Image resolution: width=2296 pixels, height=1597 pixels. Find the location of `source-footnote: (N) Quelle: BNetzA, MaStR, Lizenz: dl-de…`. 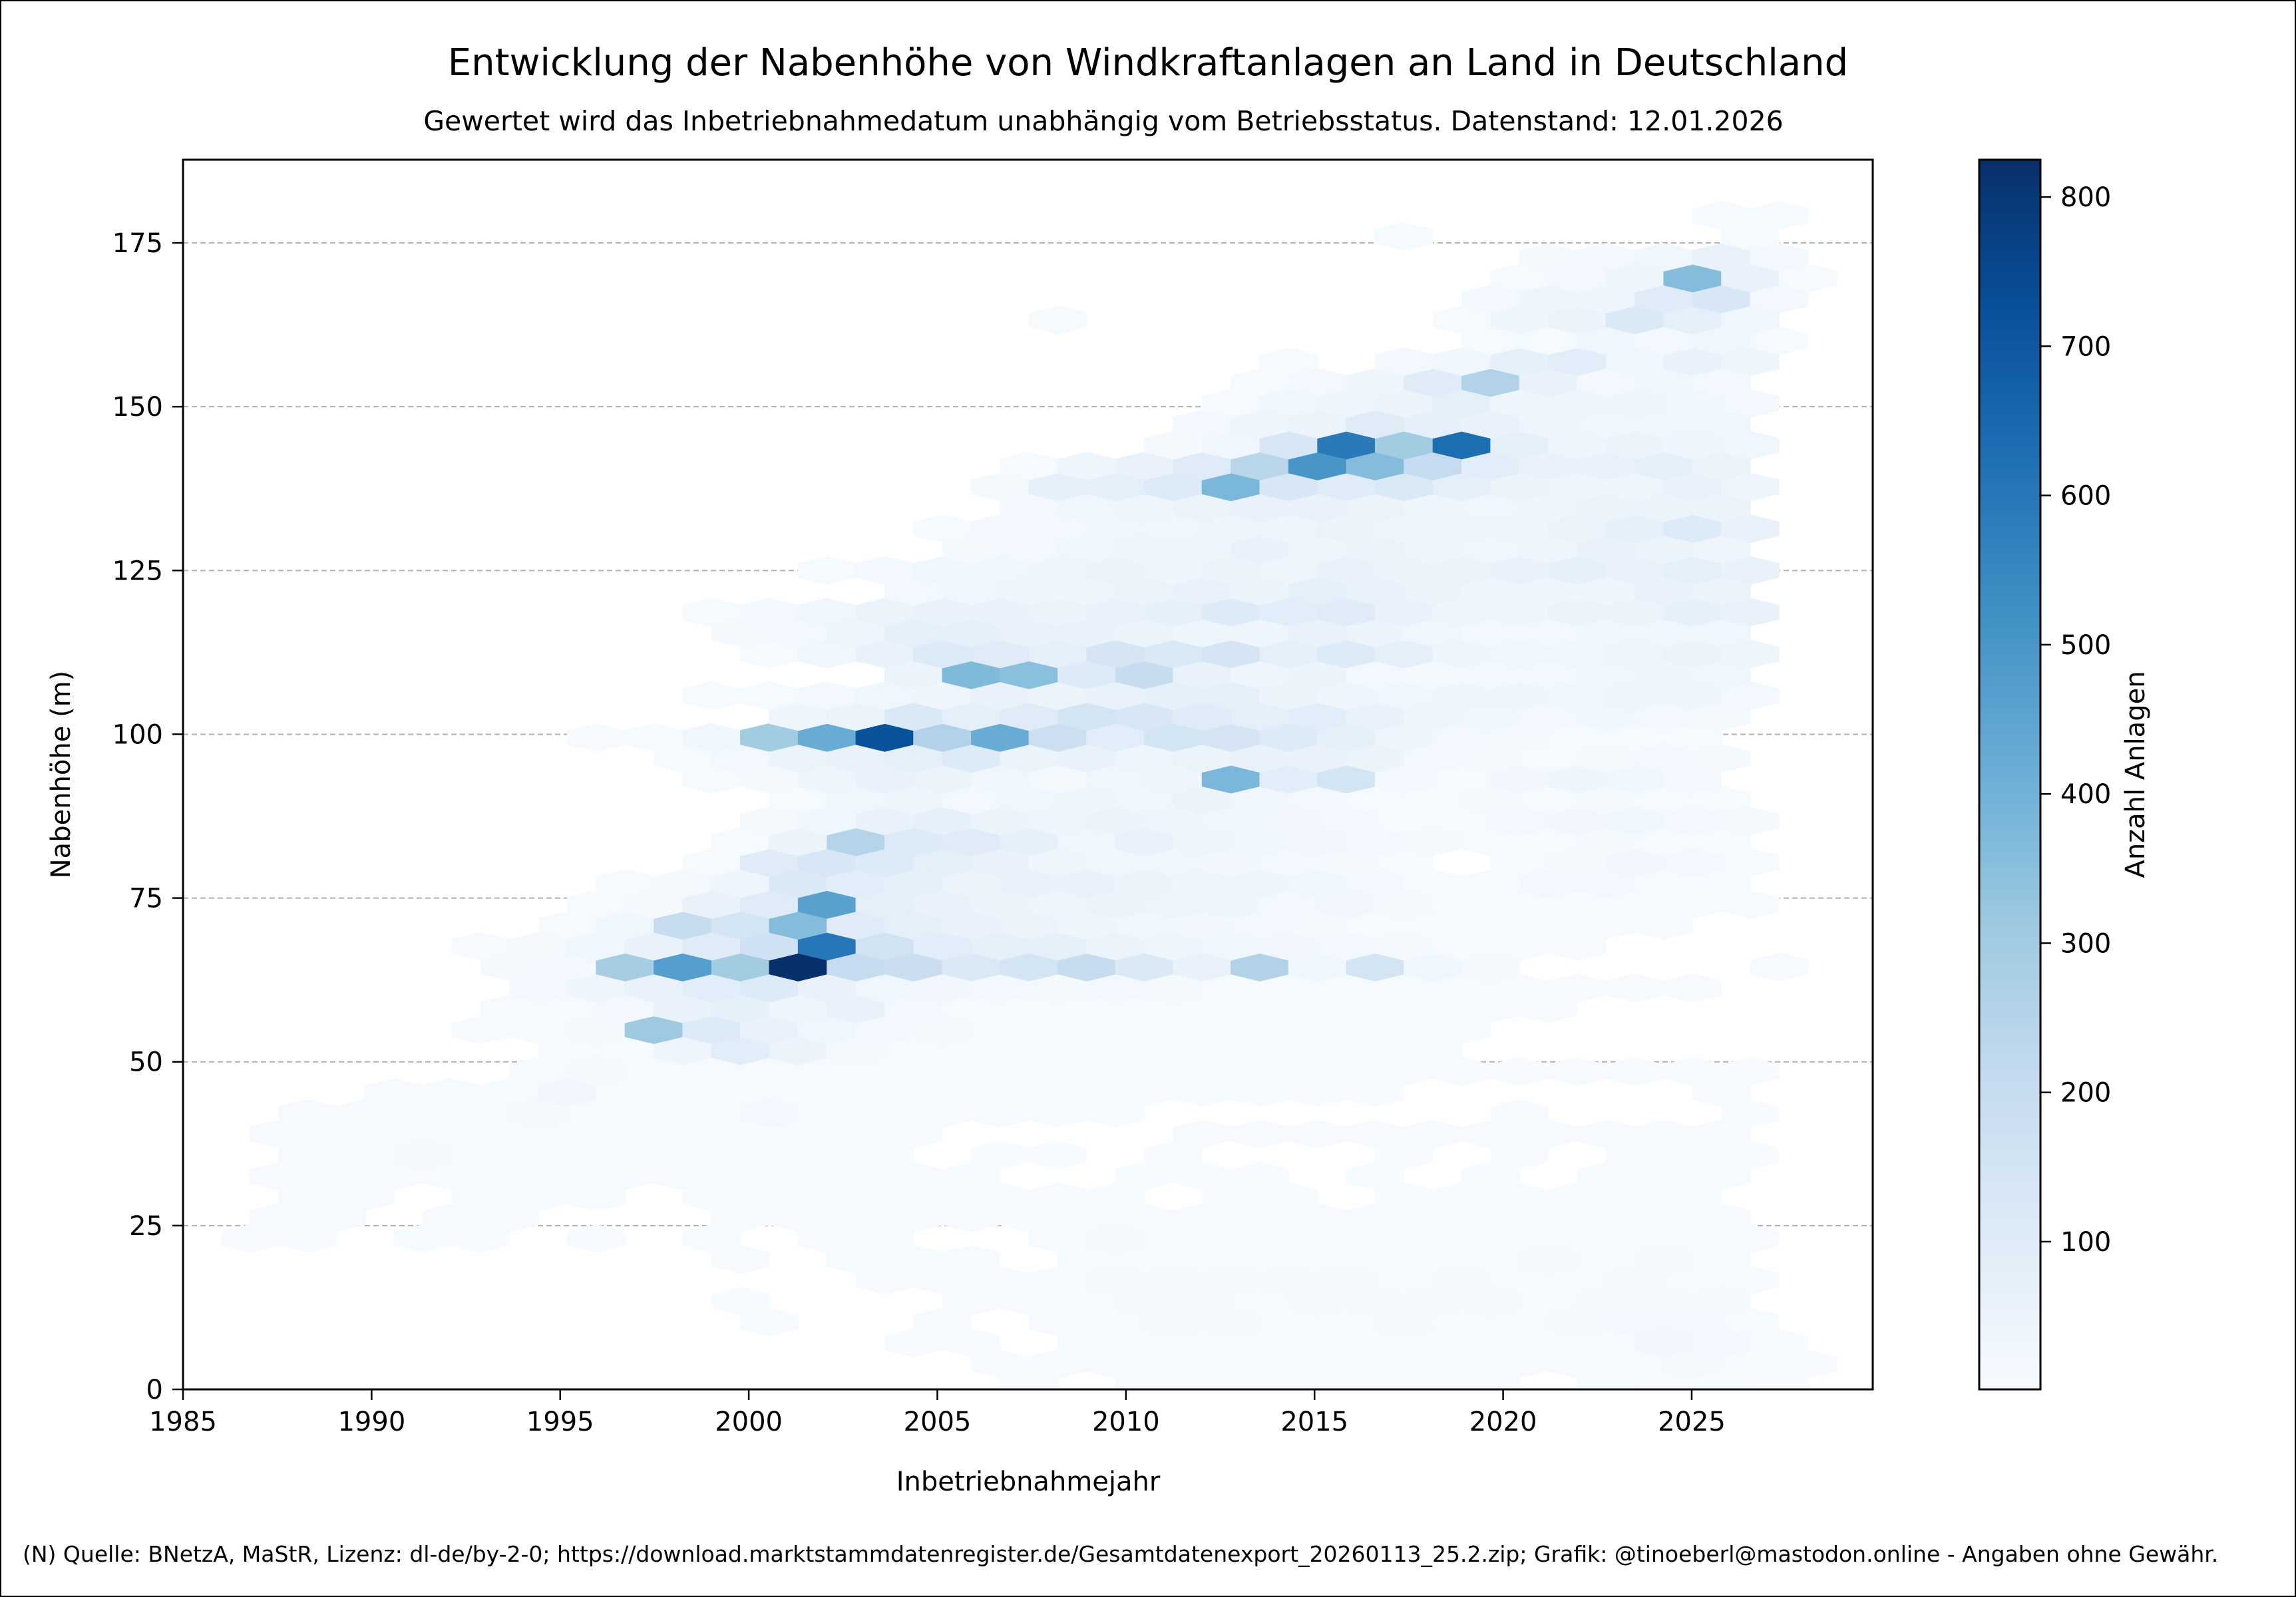

source-footnote: (N) Quelle: BNetzA, MaStR, Lizenz: dl-de… is located at coordinates (1121, 1554).